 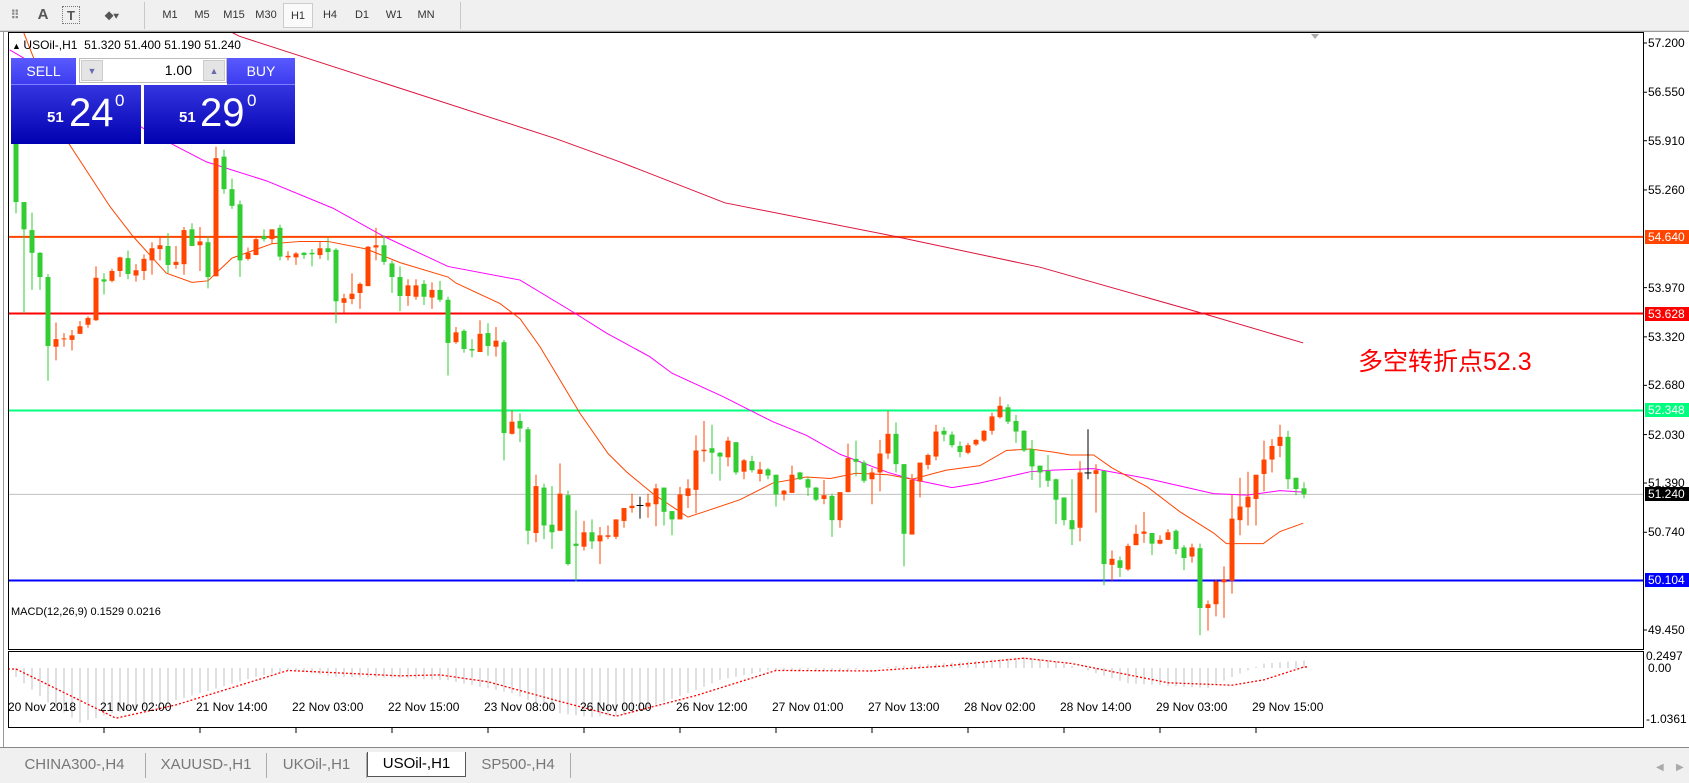 I want to click on sell-price-prefix: 51, so click(x=55, y=117).